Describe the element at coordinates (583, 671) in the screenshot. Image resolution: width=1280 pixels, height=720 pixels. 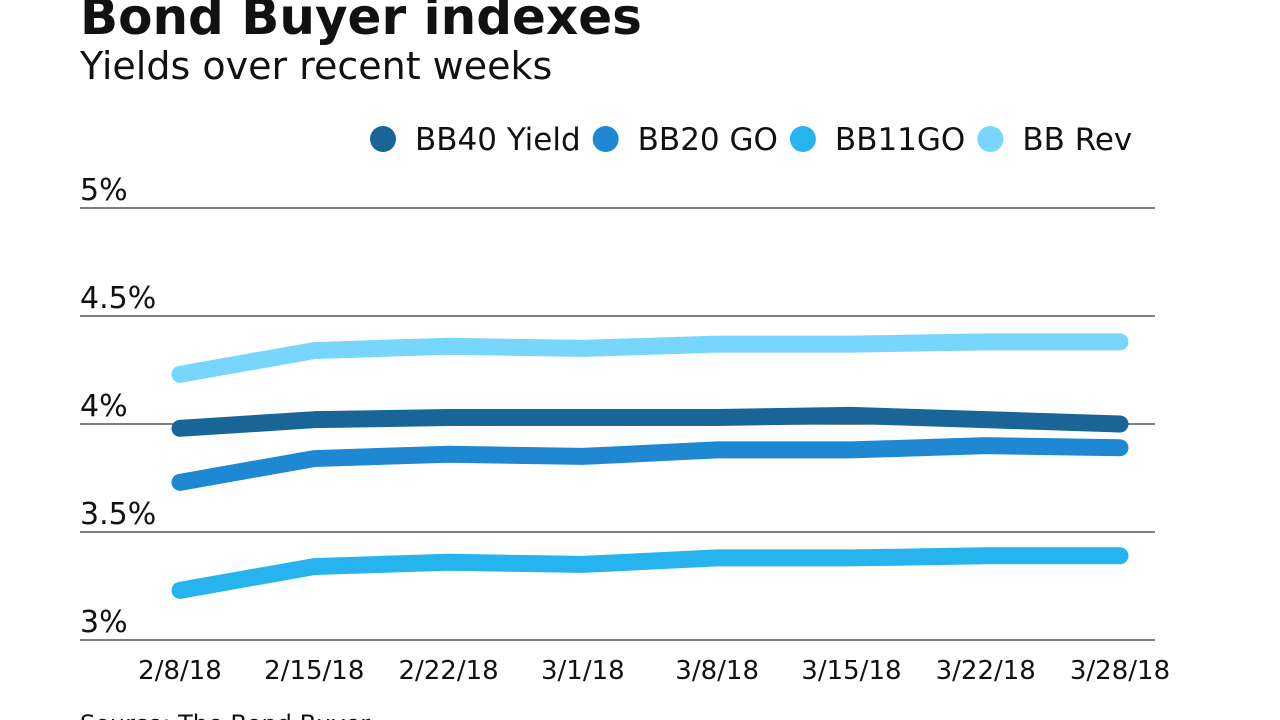
I see `x-tick-label: 3/1/18` at that location.